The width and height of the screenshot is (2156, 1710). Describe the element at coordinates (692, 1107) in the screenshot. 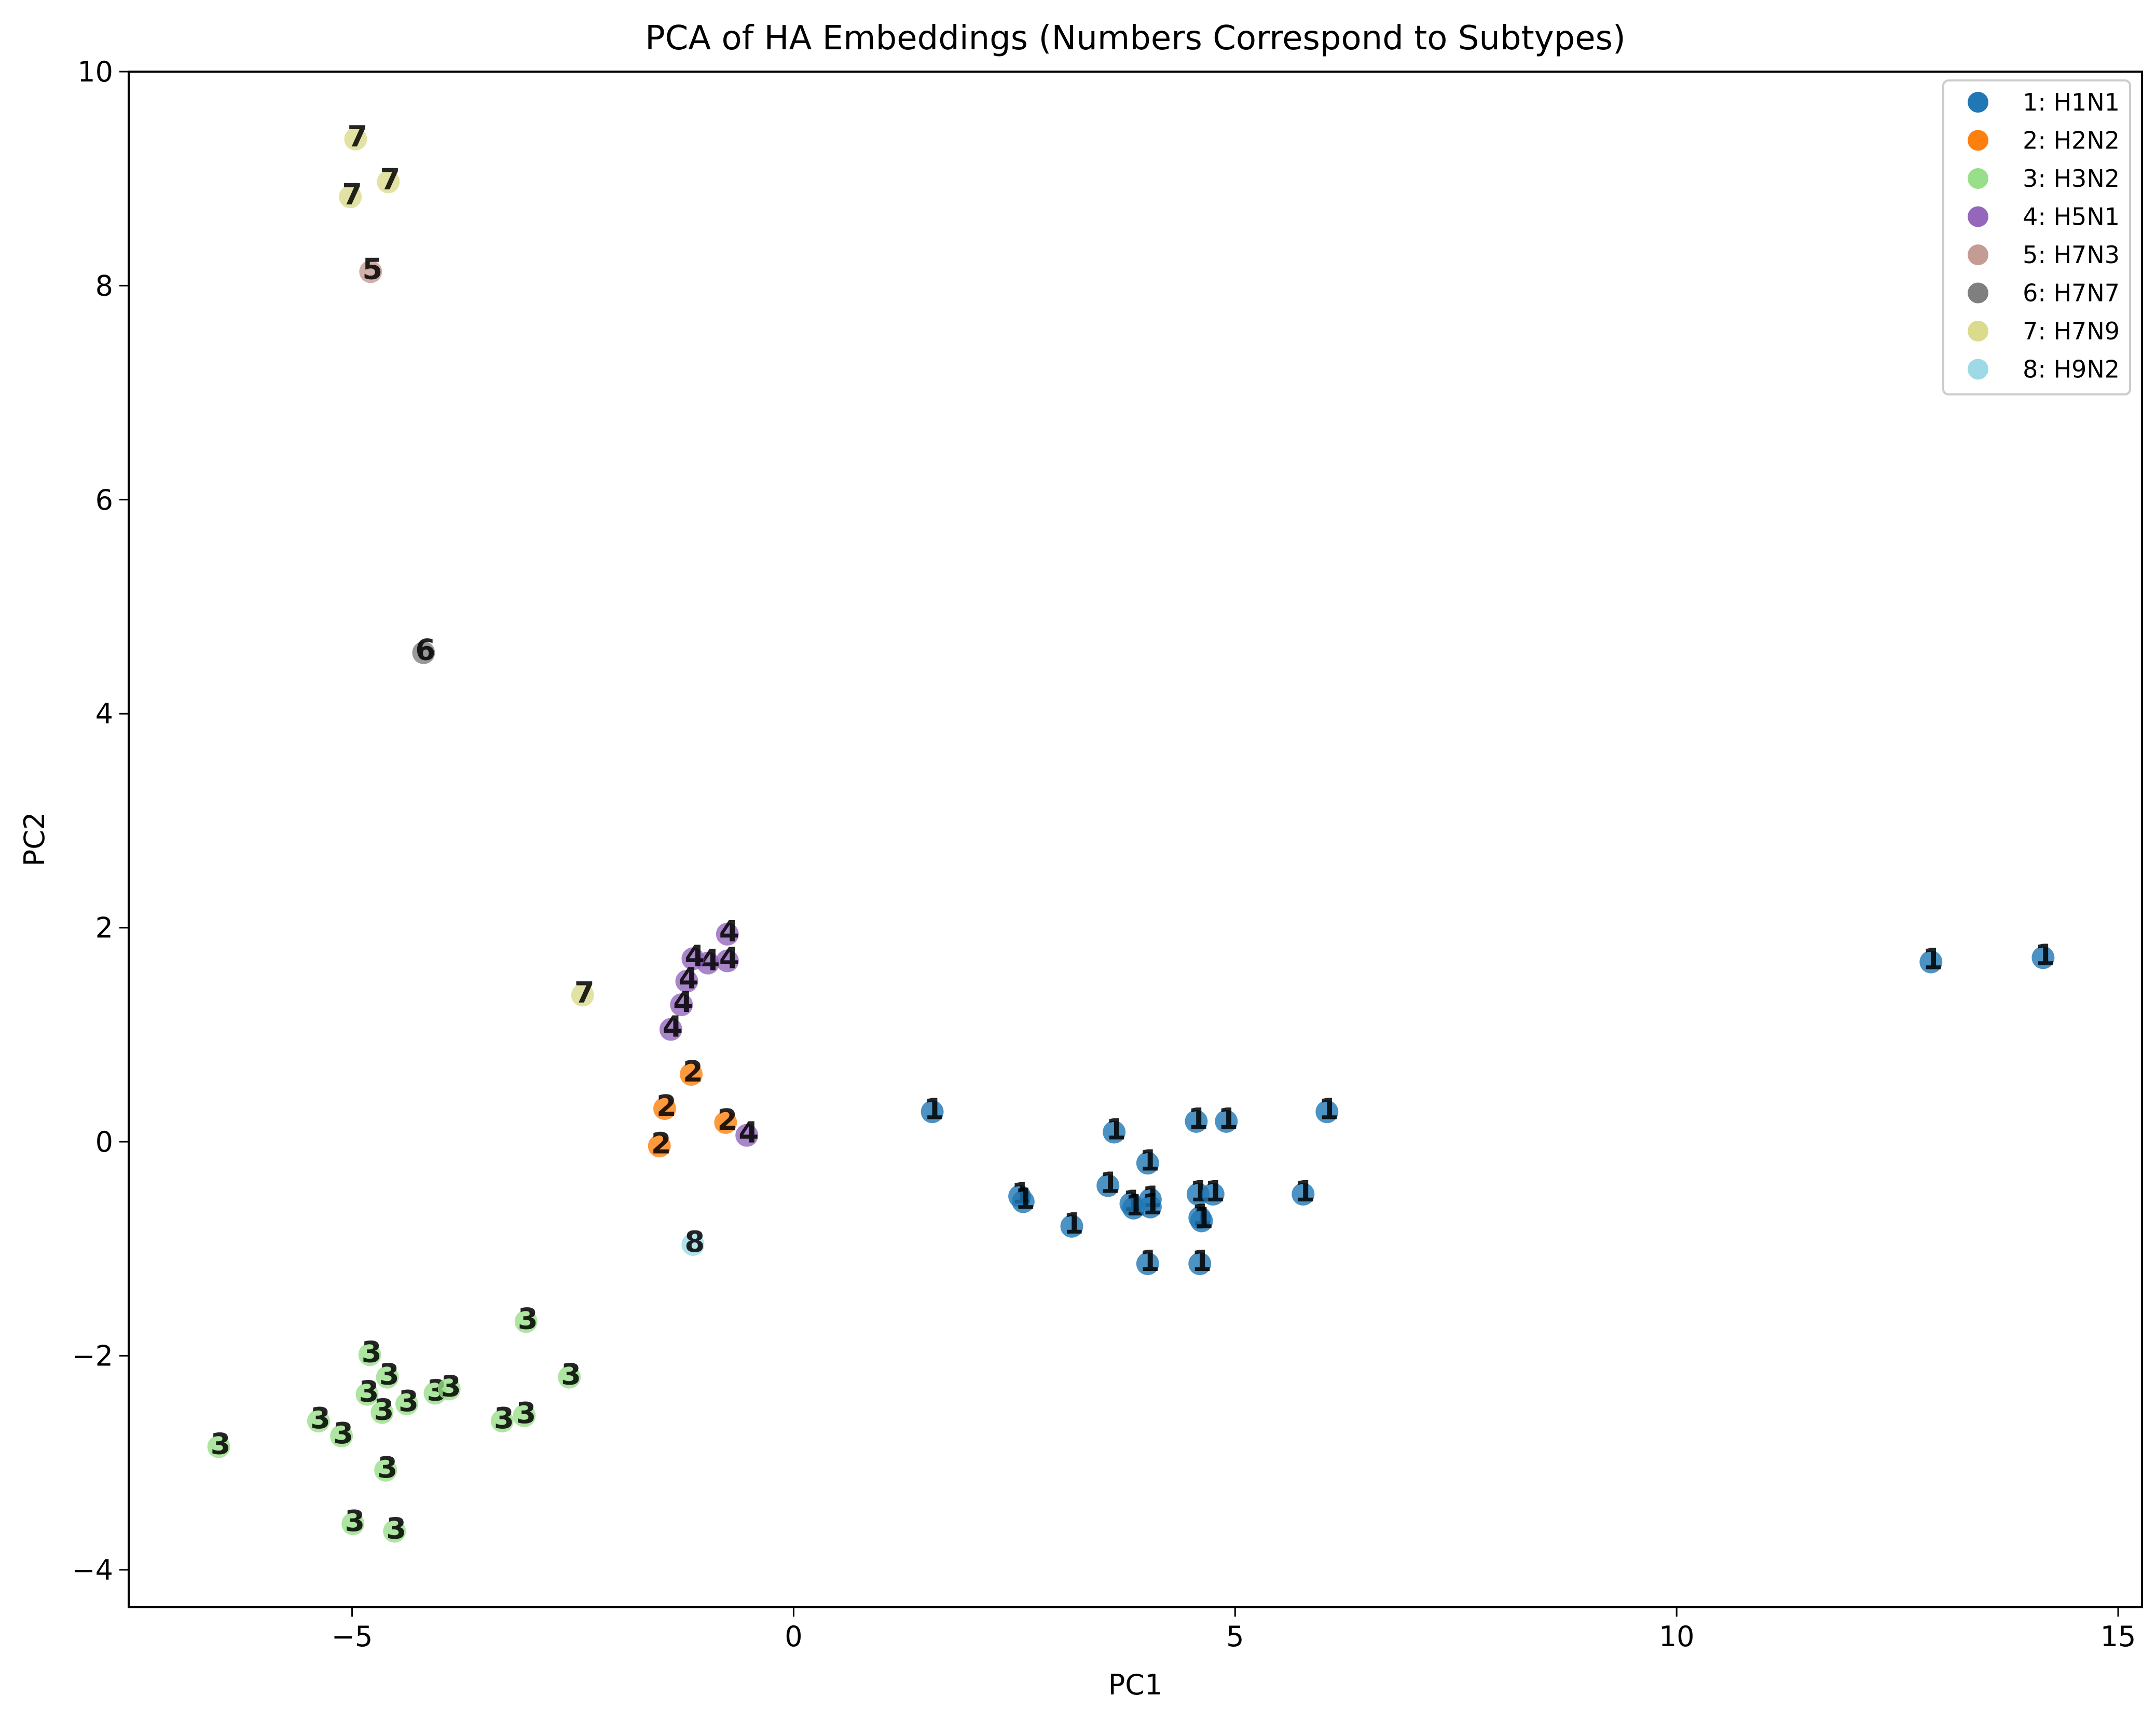

I see `series-h2n2: 22 22` at that location.